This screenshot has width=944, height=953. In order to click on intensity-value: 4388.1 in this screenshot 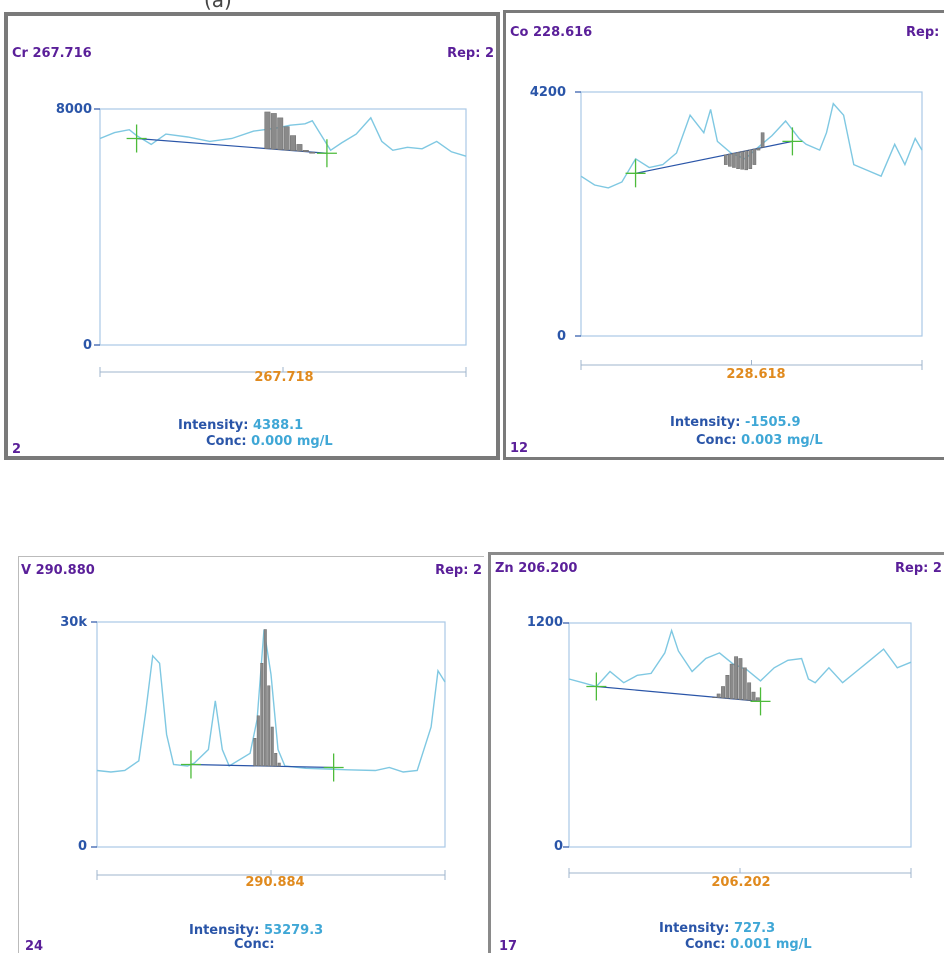, I will do `click(278, 425)`.